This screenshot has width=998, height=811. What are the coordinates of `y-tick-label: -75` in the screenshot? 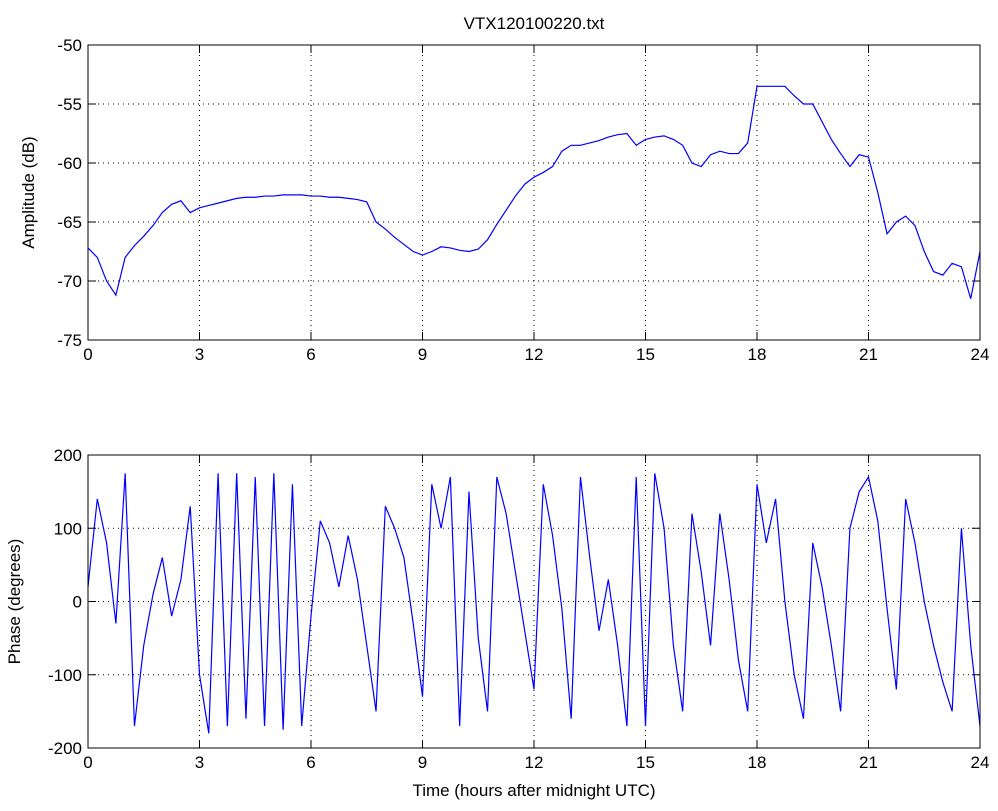 It's located at (69, 340).